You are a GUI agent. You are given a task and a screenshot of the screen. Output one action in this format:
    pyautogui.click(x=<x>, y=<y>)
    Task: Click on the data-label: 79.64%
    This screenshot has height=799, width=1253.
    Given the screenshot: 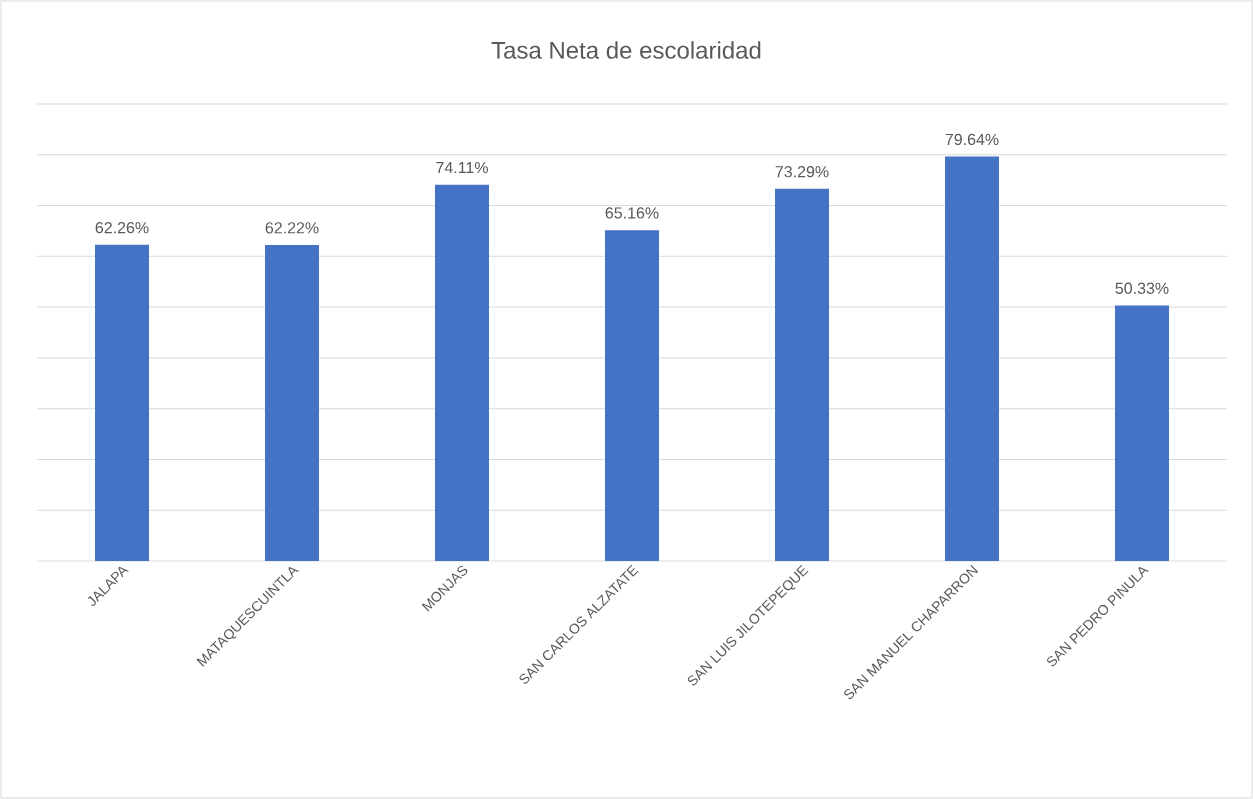 What is the action you would take?
    pyautogui.click(x=972, y=139)
    